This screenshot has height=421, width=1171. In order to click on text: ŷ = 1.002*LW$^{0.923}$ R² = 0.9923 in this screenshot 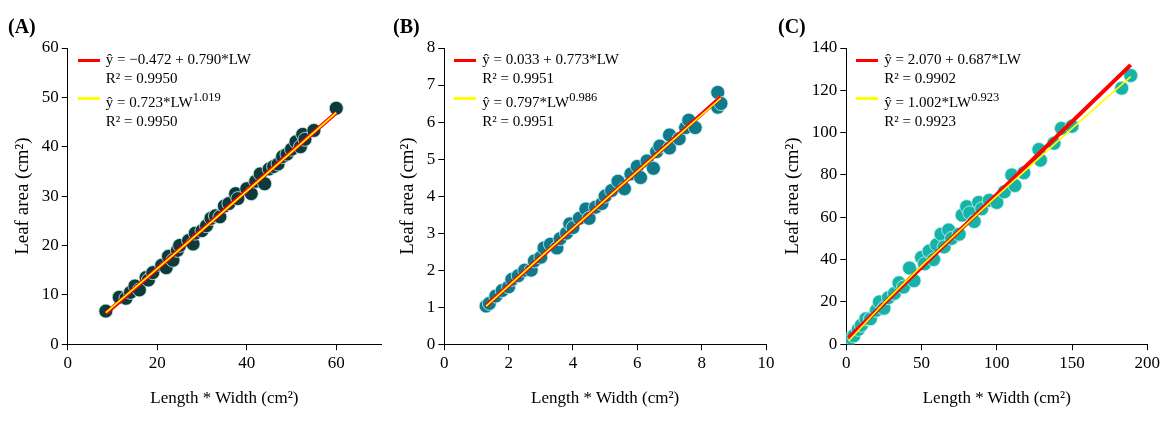, I will do `click(942, 109)`.